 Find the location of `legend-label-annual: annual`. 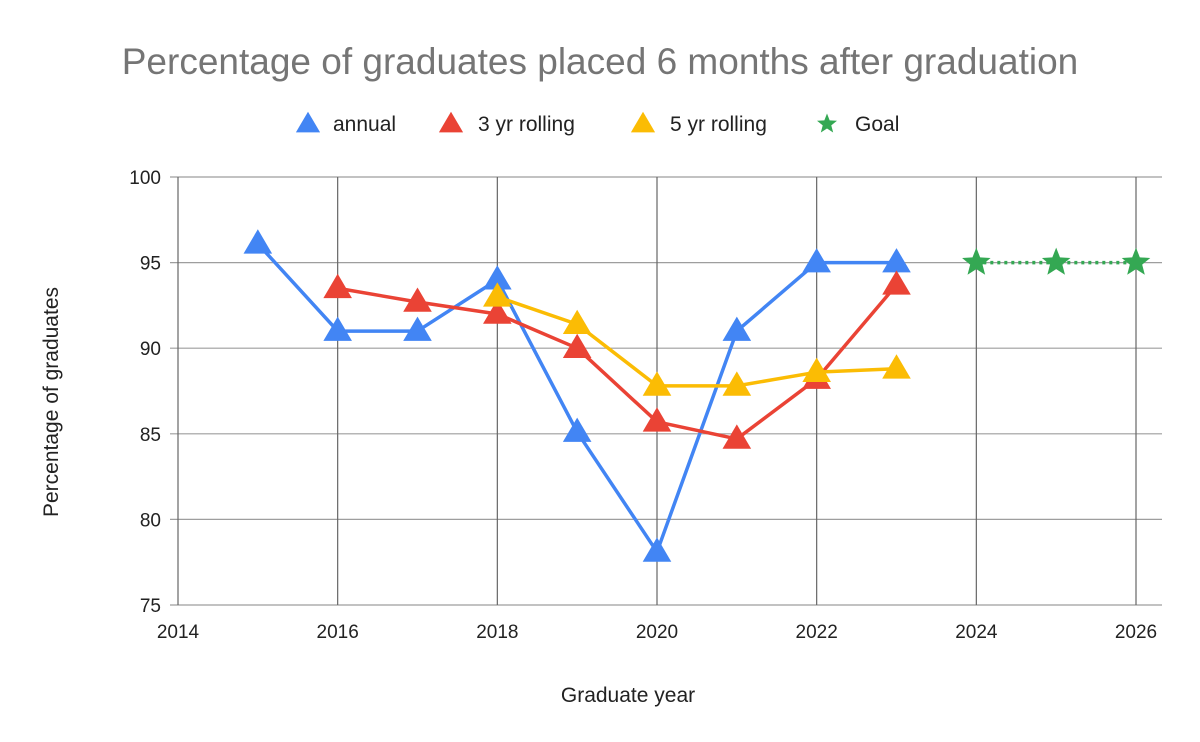

legend-label-annual: annual is located at coordinates (364, 124).